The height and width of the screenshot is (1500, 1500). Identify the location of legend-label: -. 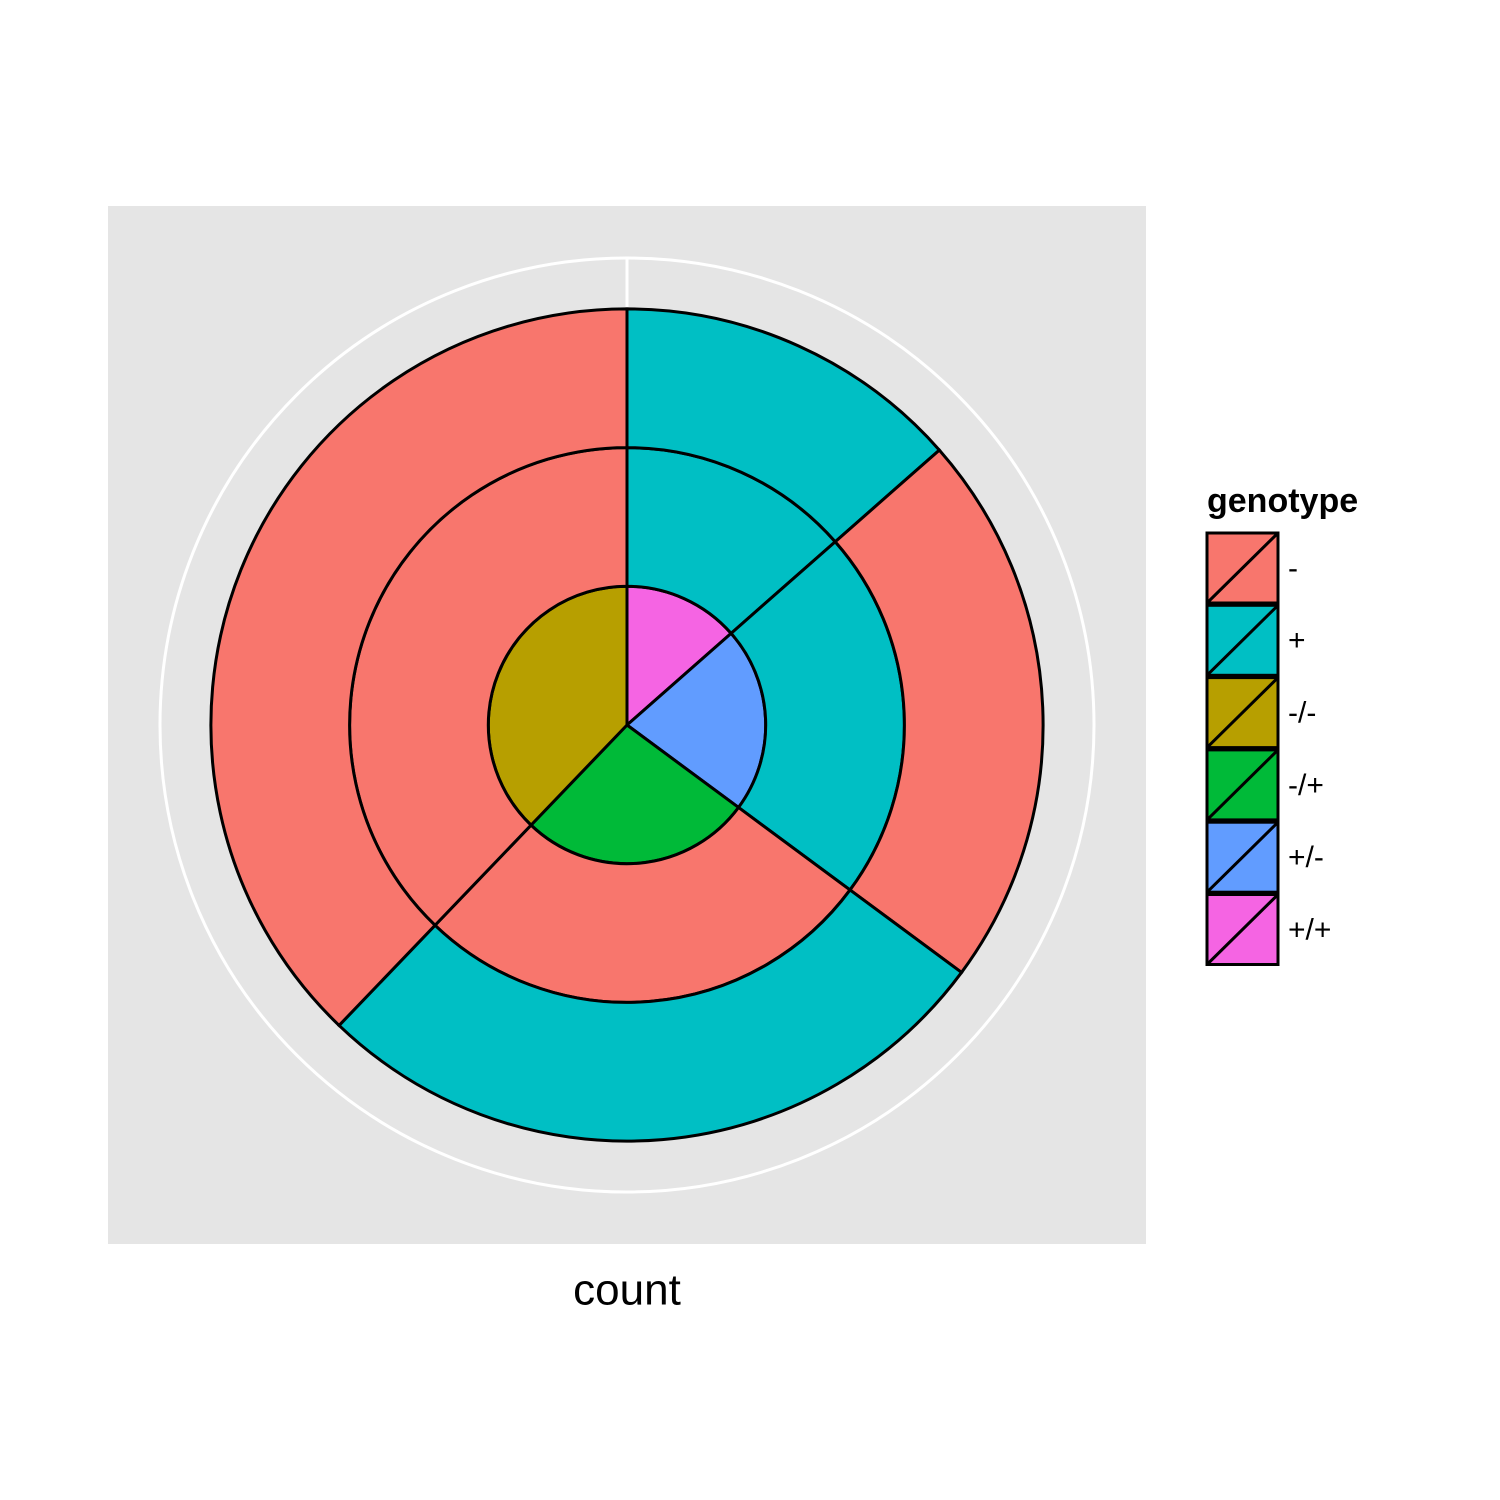
(1293, 568).